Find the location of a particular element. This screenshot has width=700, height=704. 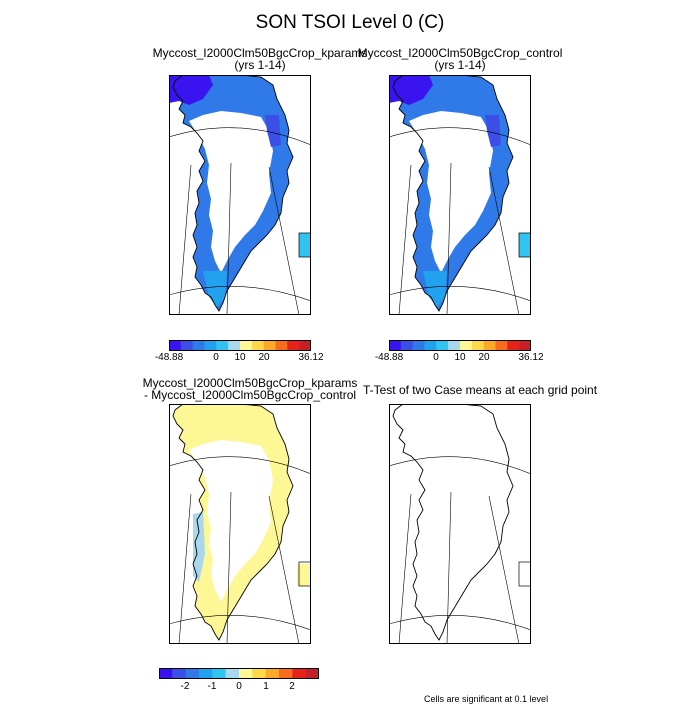

colorbar-control-labels: -48.88 0 10 20 36.12 is located at coordinates (459, 358).